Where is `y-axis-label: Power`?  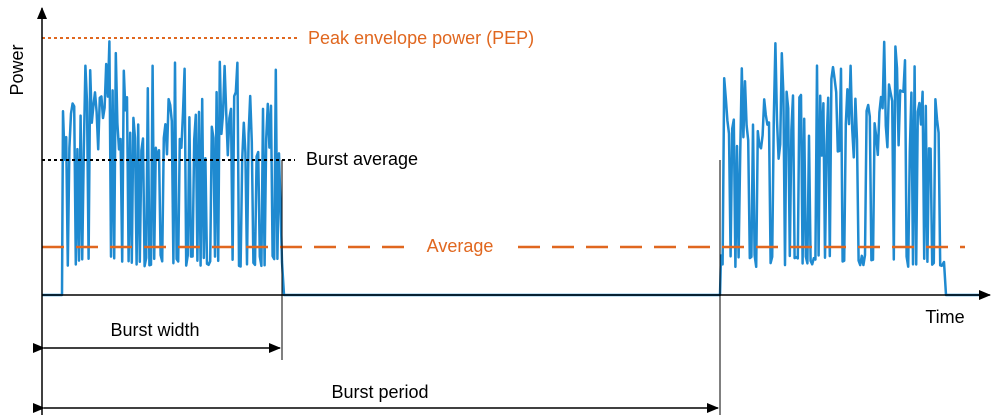
y-axis-label: Power is located at coordinates (17, 69).